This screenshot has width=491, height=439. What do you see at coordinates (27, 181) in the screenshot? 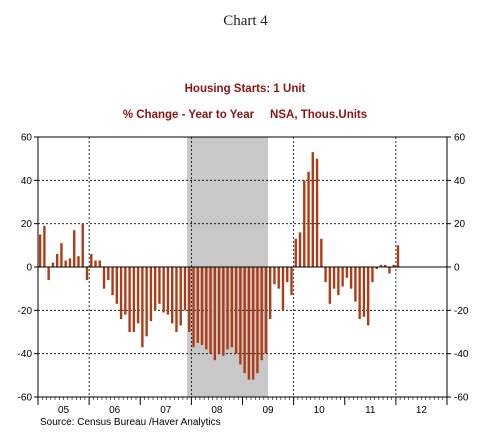
I see `y-tick-label-left: 40` at bounding box center [27, 181].